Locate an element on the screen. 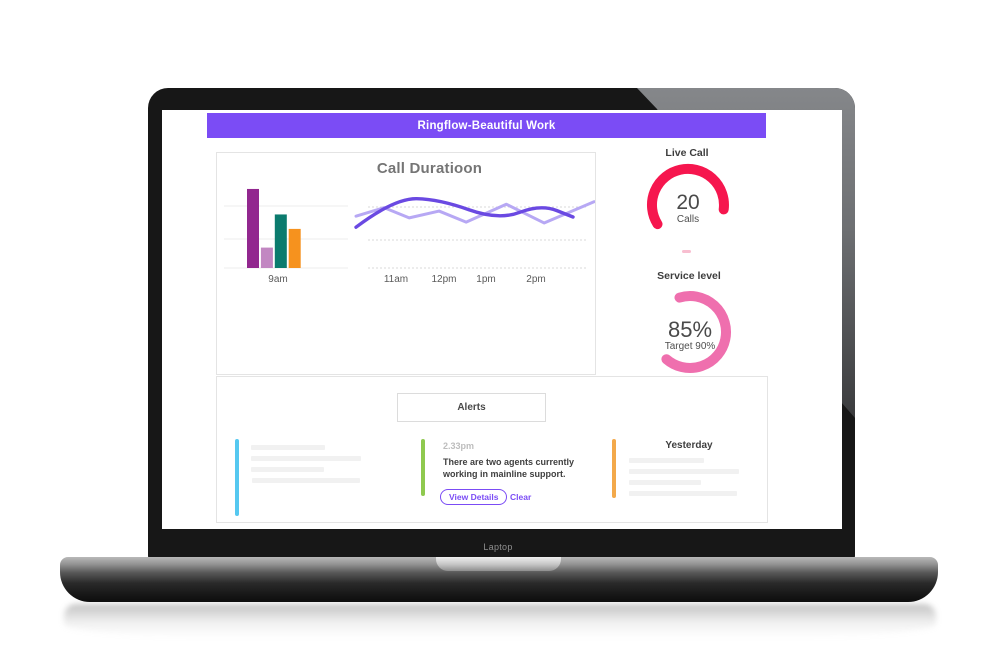 The image size is (1000, 667). line-axis-label-12pm: 12pm is located at coordinates (444, 279).